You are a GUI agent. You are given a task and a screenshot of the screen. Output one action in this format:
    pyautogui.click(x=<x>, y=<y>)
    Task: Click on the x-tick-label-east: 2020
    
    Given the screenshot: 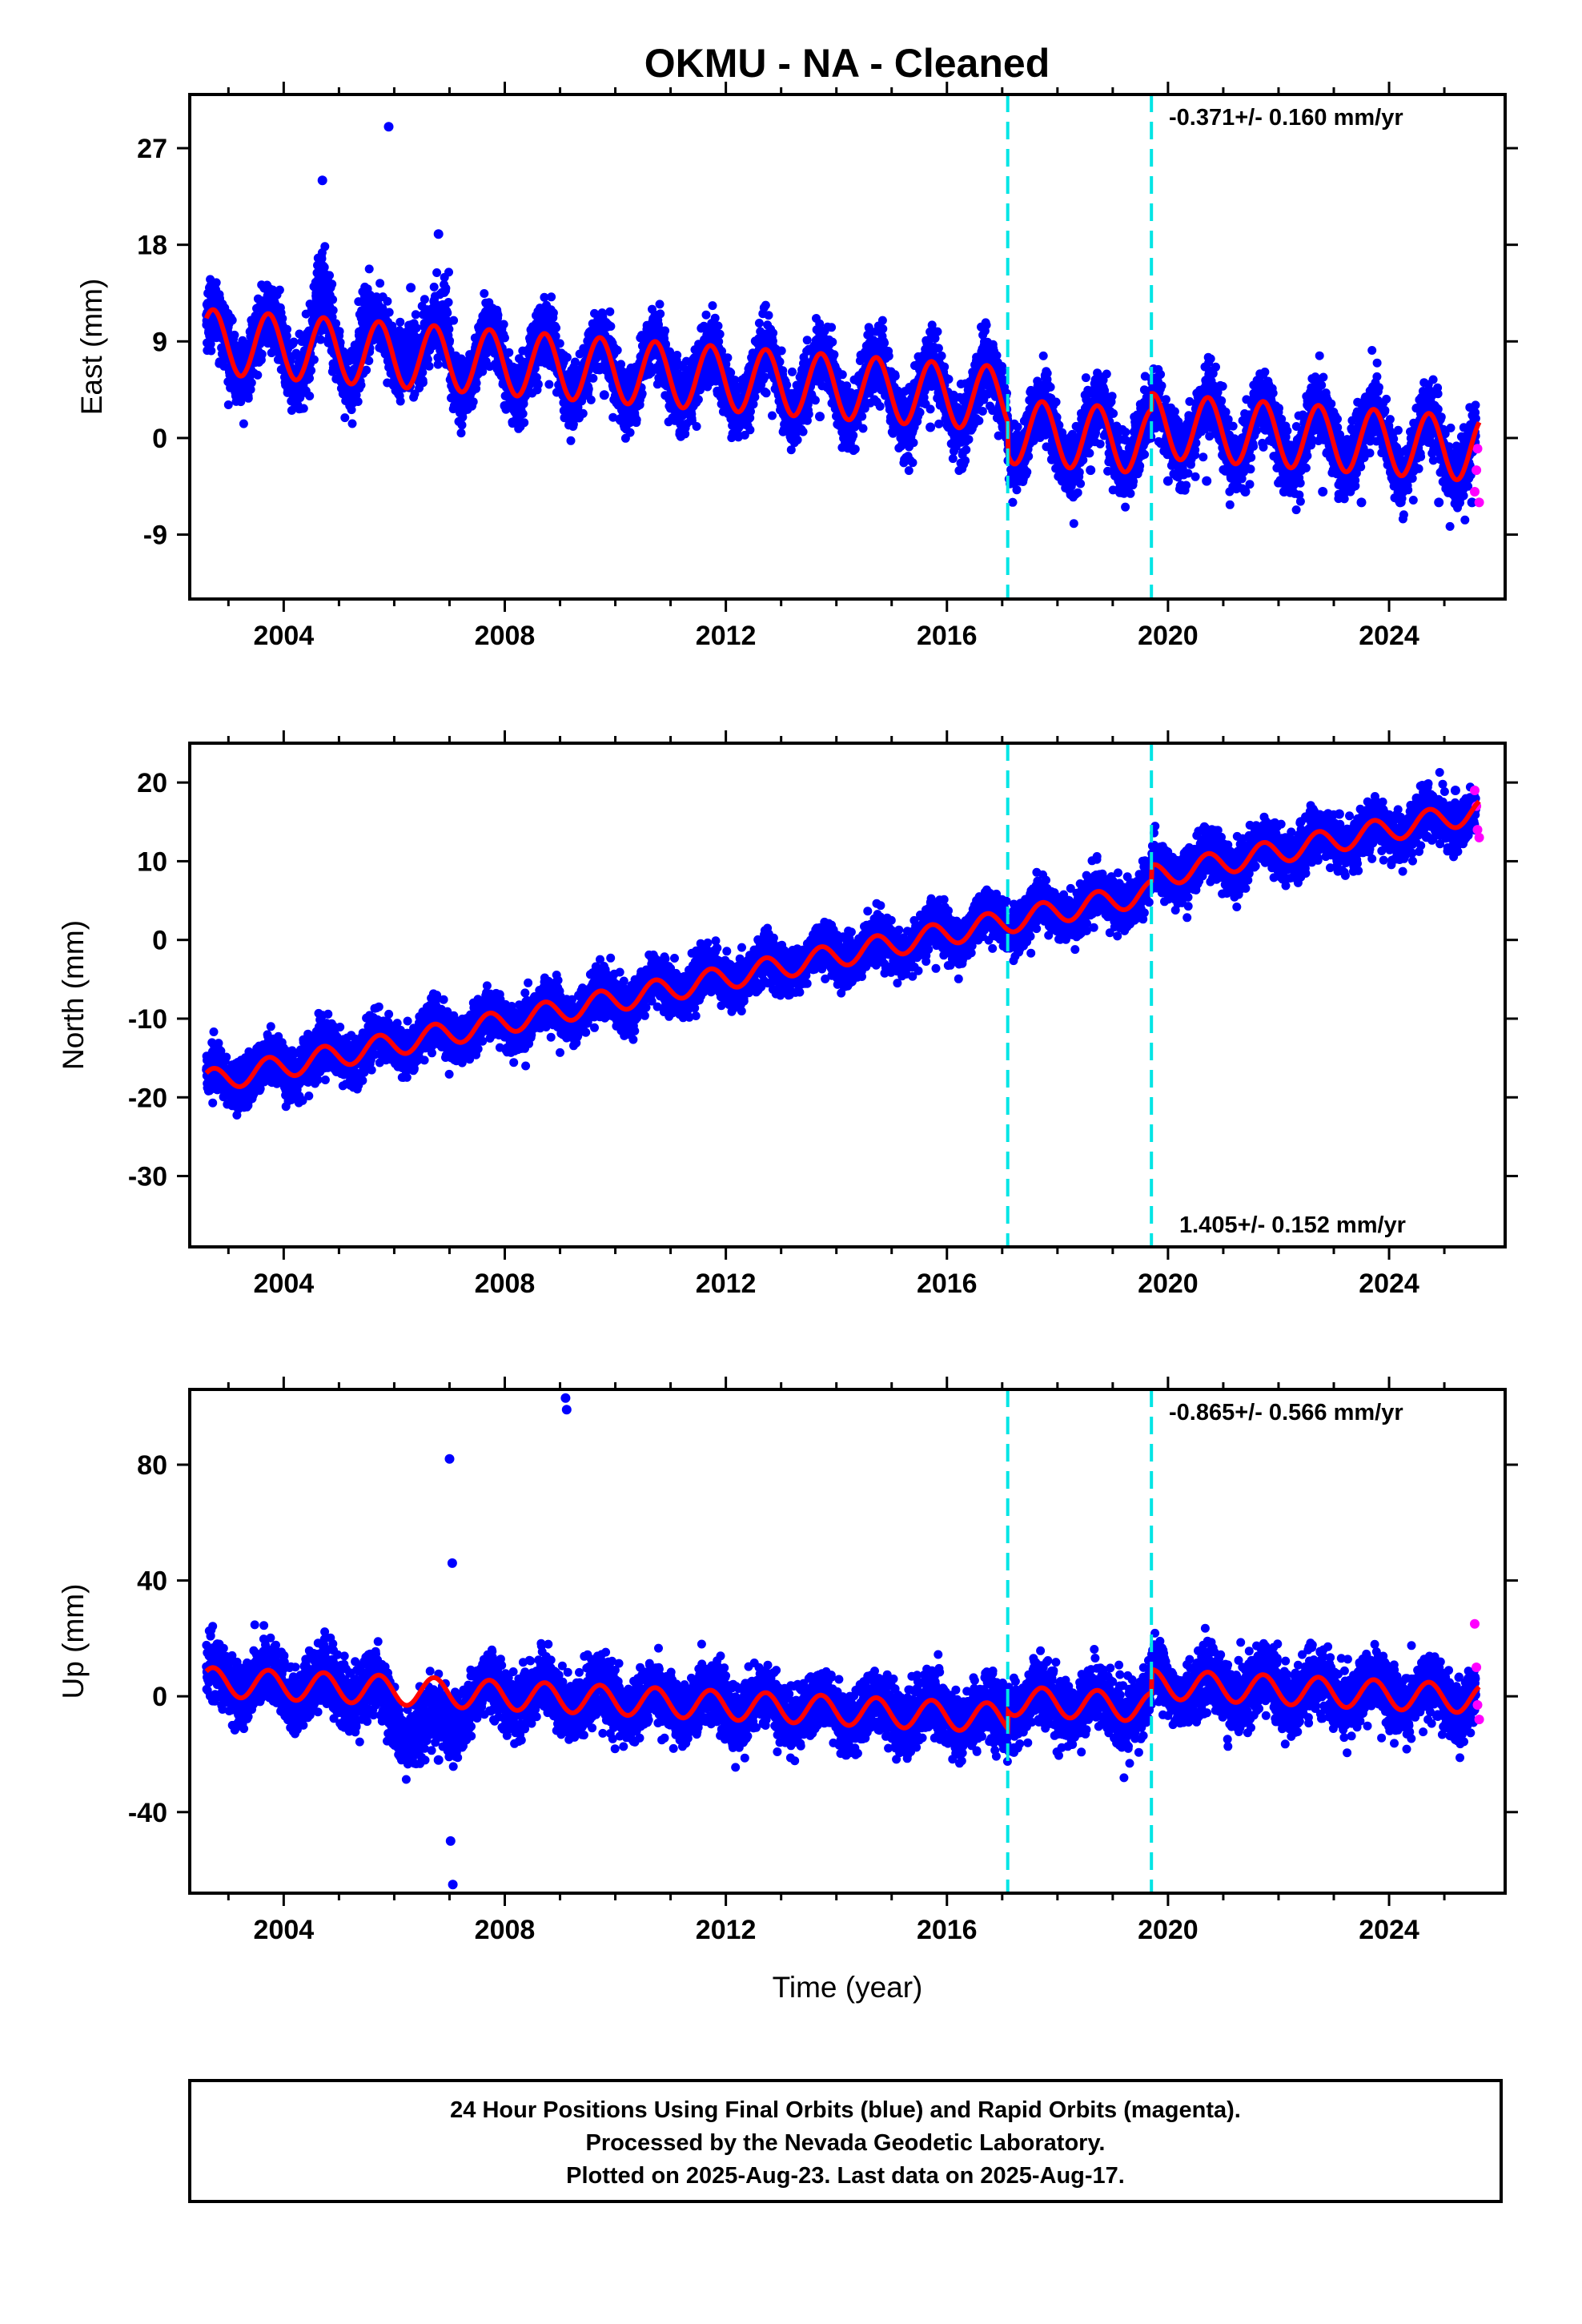 What is the action you would take?
    pyautogui.click(x=1168, y=636)
    